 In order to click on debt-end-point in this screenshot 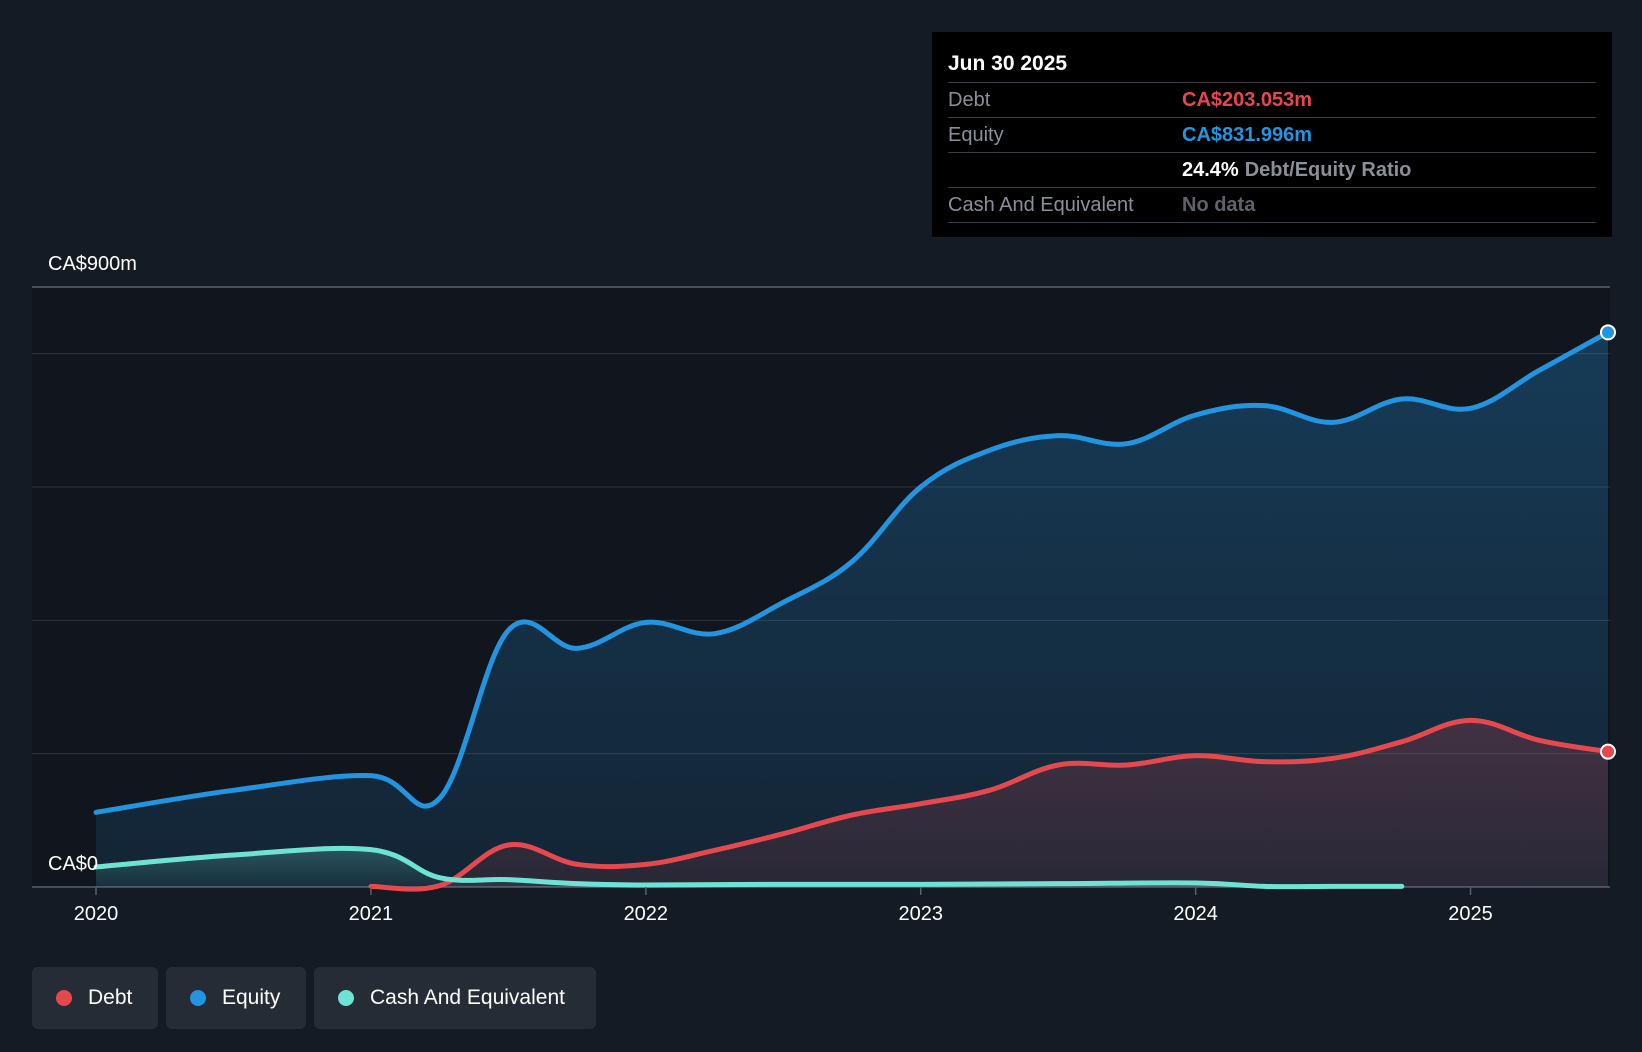, I will do `click(1608, 751)`.